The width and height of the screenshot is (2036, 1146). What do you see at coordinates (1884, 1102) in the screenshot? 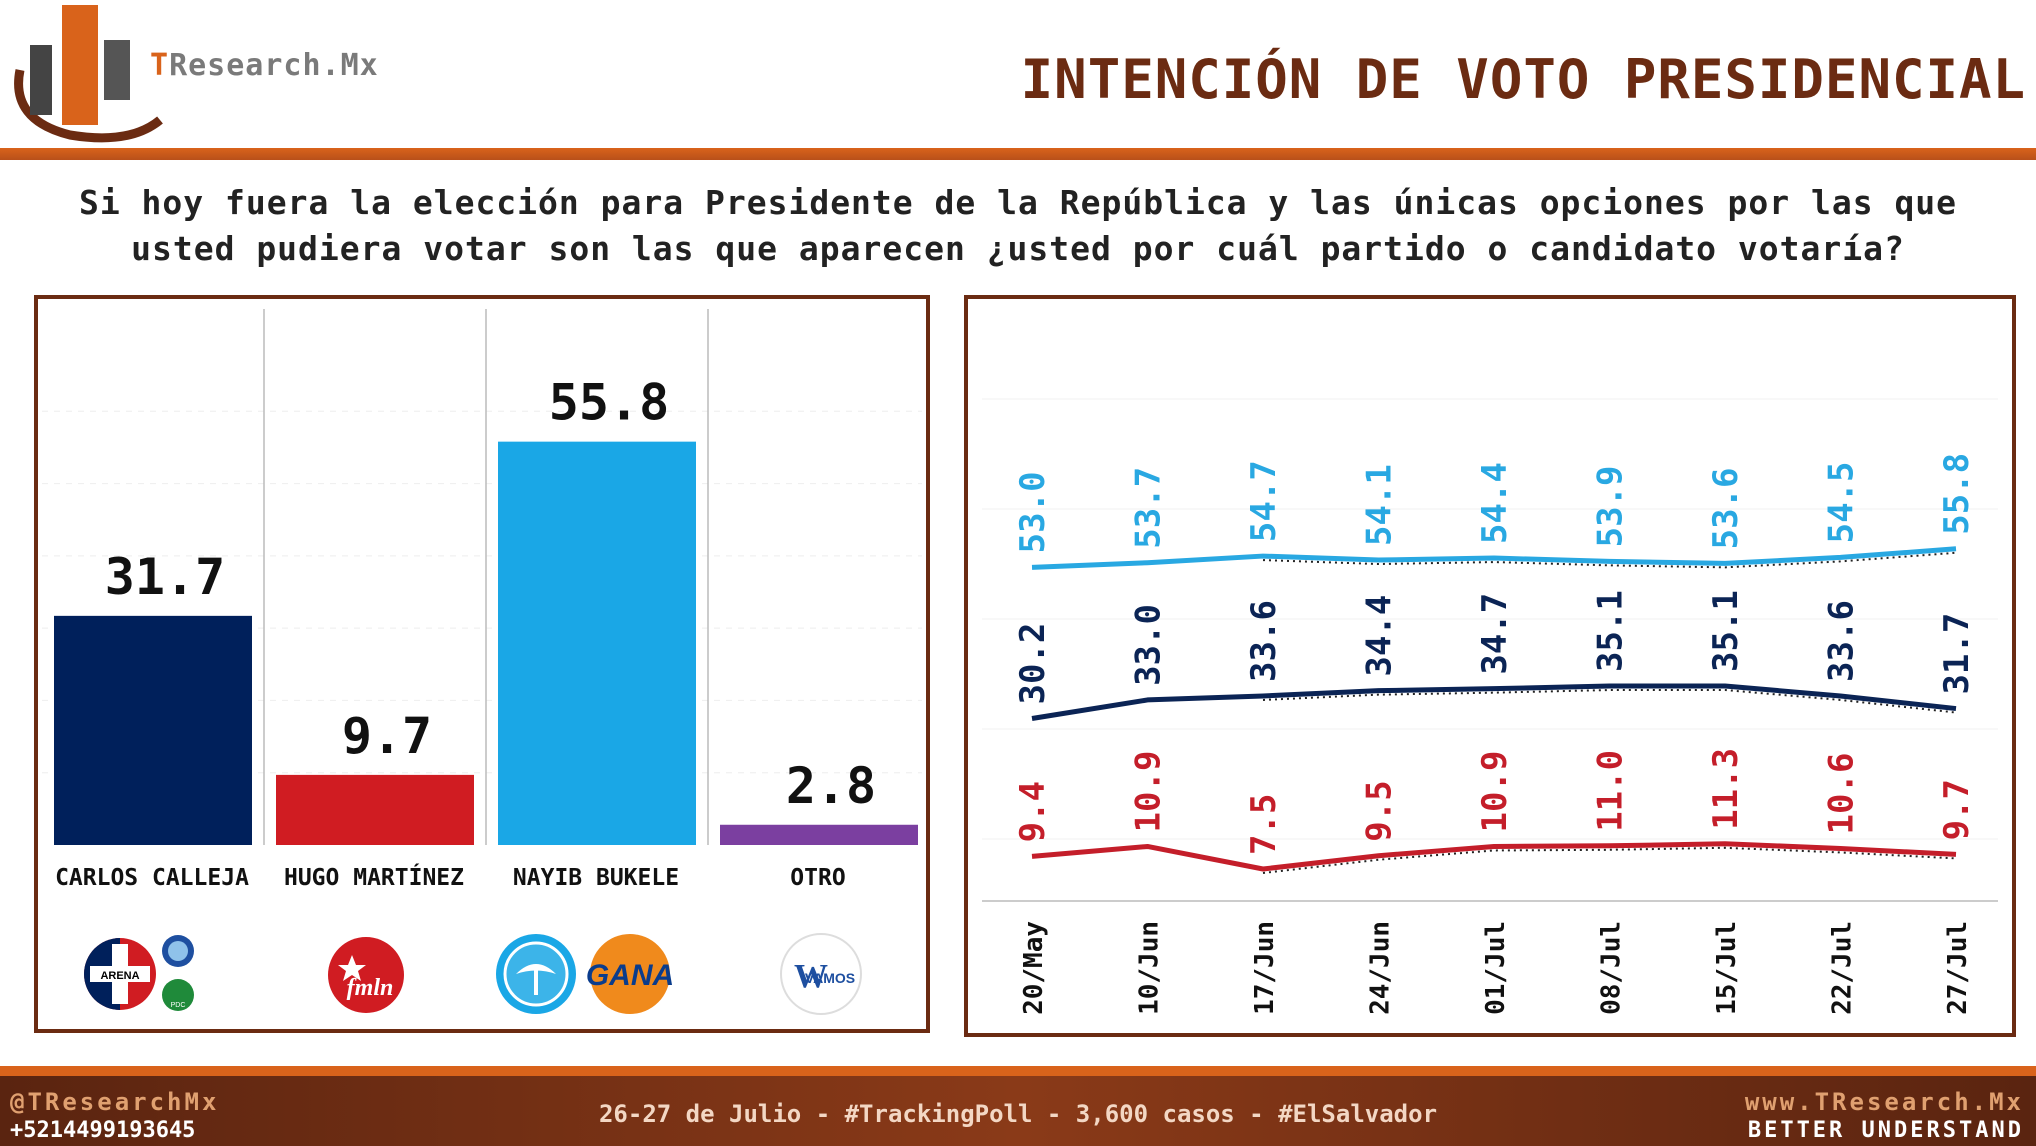
I see `website-link: www.TResearch.Mx` at bounding box center [1884, 1102].